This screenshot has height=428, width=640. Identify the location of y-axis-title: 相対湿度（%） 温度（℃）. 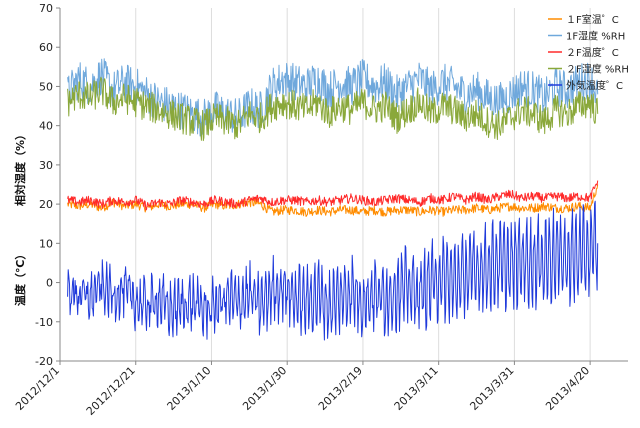
(20, 217).